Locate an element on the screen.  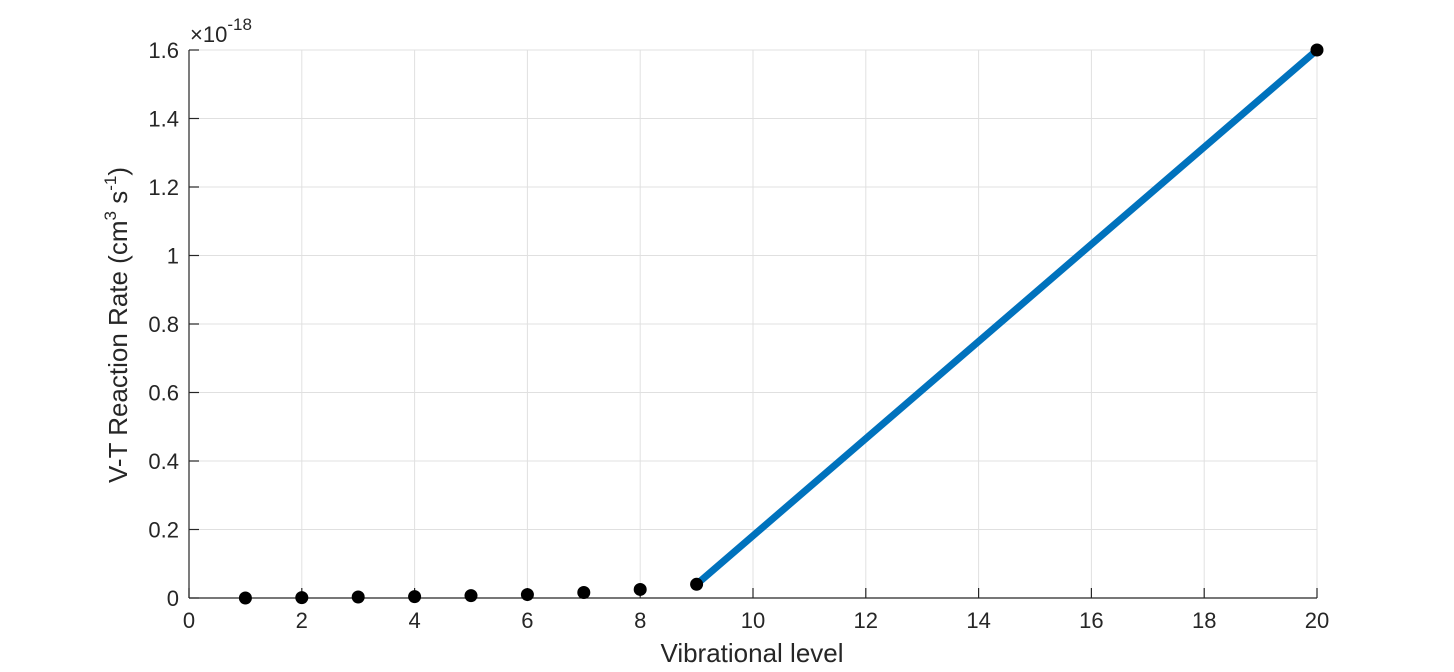
x-tick-label: 0 is located at coordinates (189, 620).